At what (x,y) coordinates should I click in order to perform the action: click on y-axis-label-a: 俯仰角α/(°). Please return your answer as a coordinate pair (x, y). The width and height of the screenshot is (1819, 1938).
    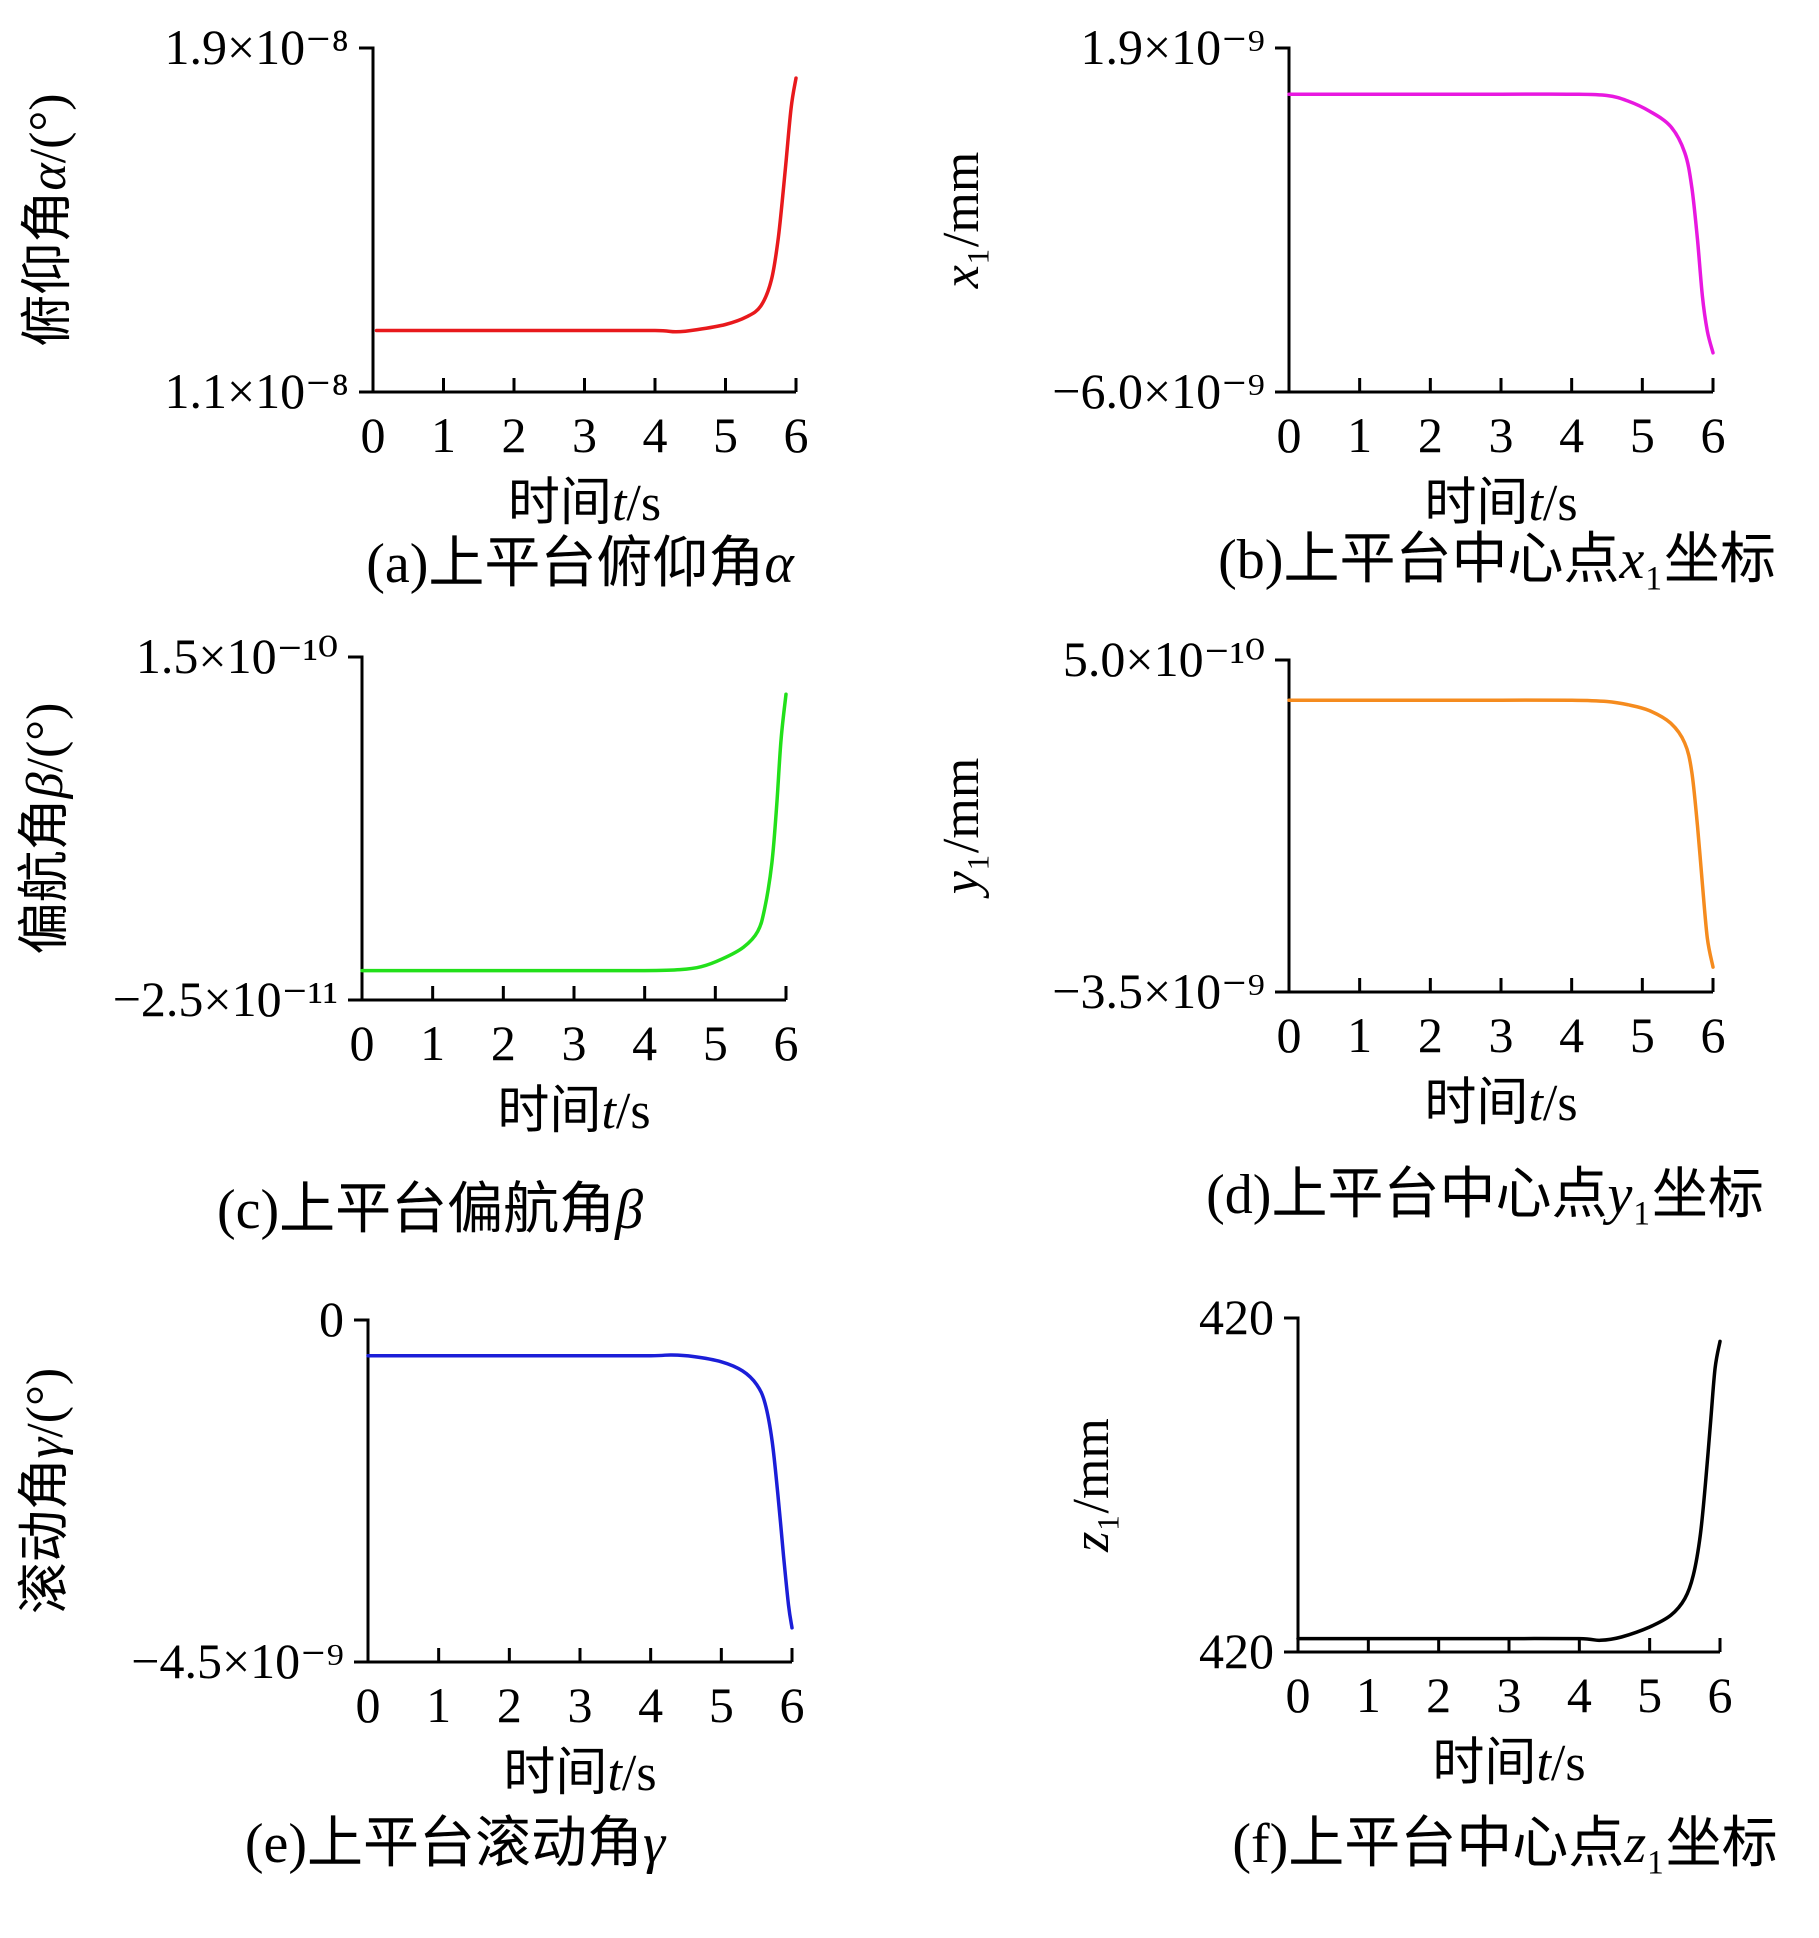
    Looking at the image, I should click on (48, 219).